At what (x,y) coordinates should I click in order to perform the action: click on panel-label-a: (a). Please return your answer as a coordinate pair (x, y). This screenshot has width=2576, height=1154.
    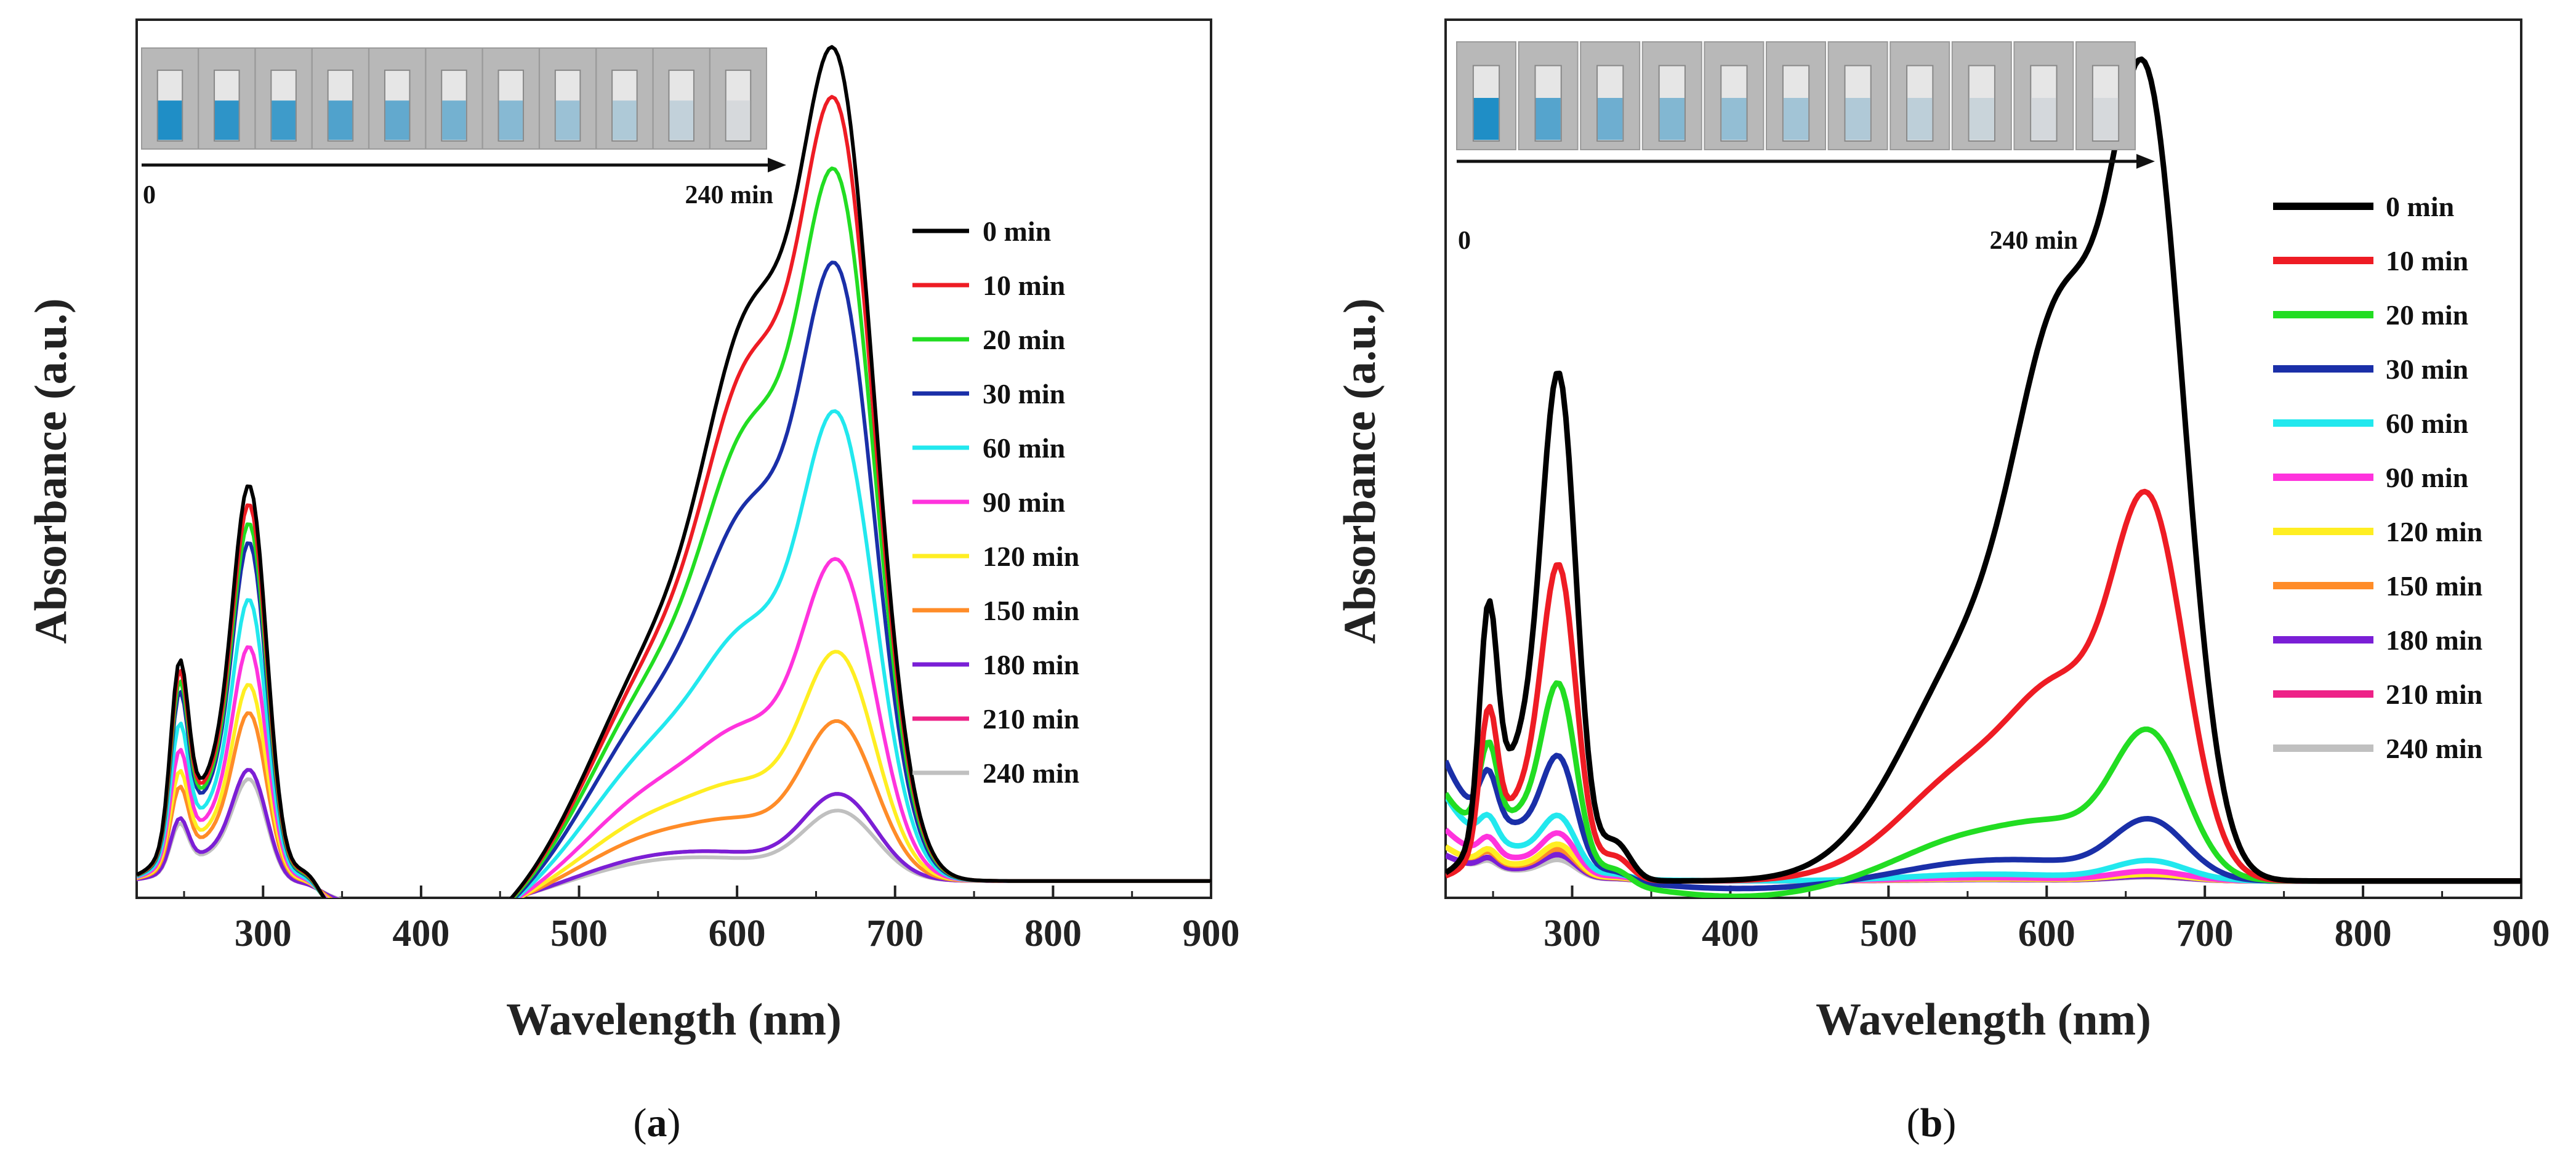
    Looking at the image, I should click on (657, 1122).